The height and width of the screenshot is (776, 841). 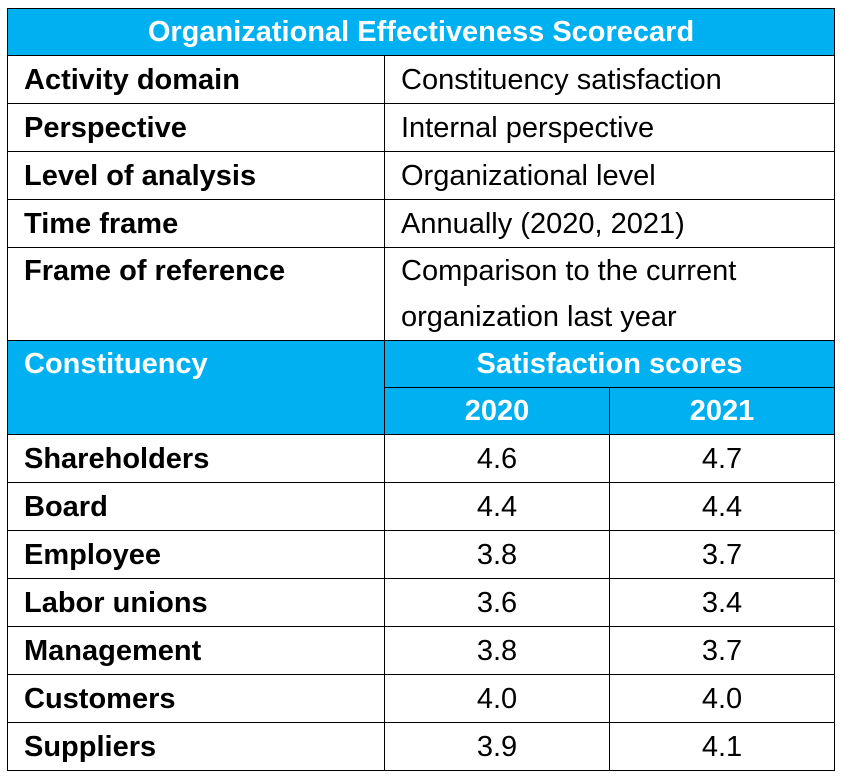 What do you see at coordinates (196, 127) in the screenshot?
I see `meta-label: Perspective` at bounding box center [196, 127].